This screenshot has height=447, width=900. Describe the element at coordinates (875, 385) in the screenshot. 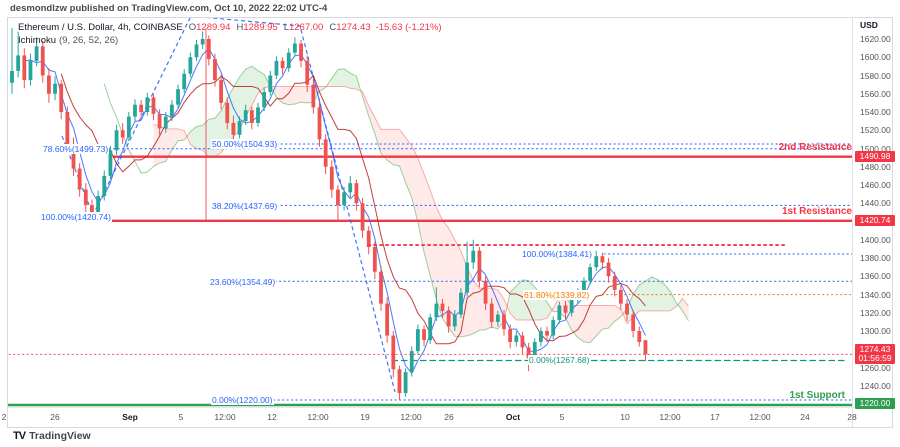

I see `price-tick: 1240.00` at that location.